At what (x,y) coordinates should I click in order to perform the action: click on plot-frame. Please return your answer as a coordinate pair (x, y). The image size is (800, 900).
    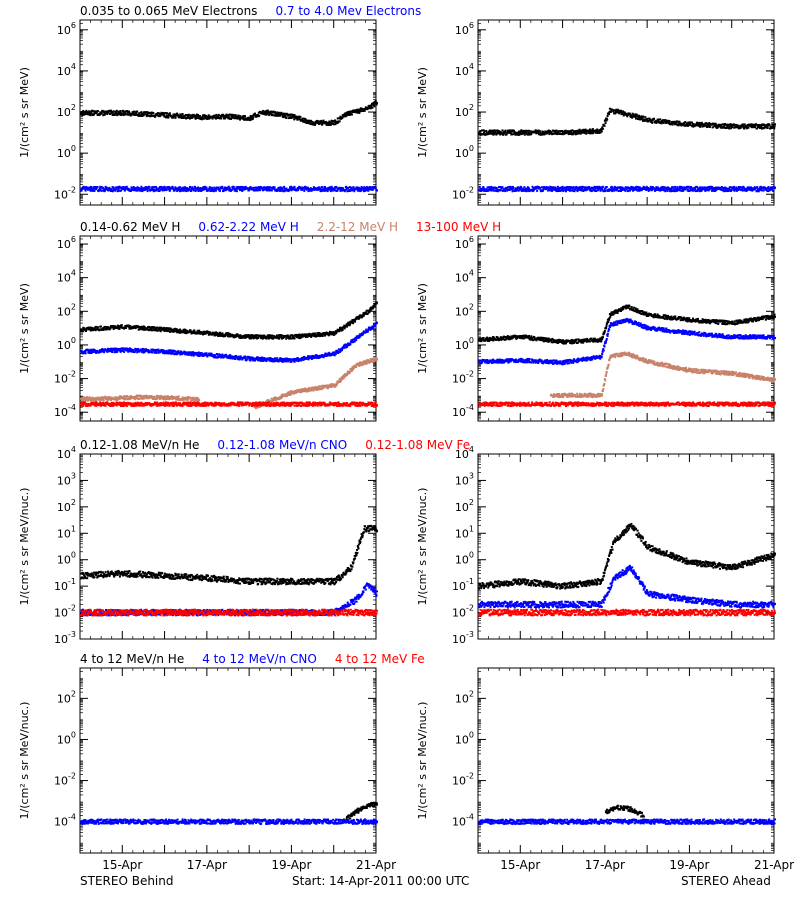
    Looking at the image, I should click on (626, 112).